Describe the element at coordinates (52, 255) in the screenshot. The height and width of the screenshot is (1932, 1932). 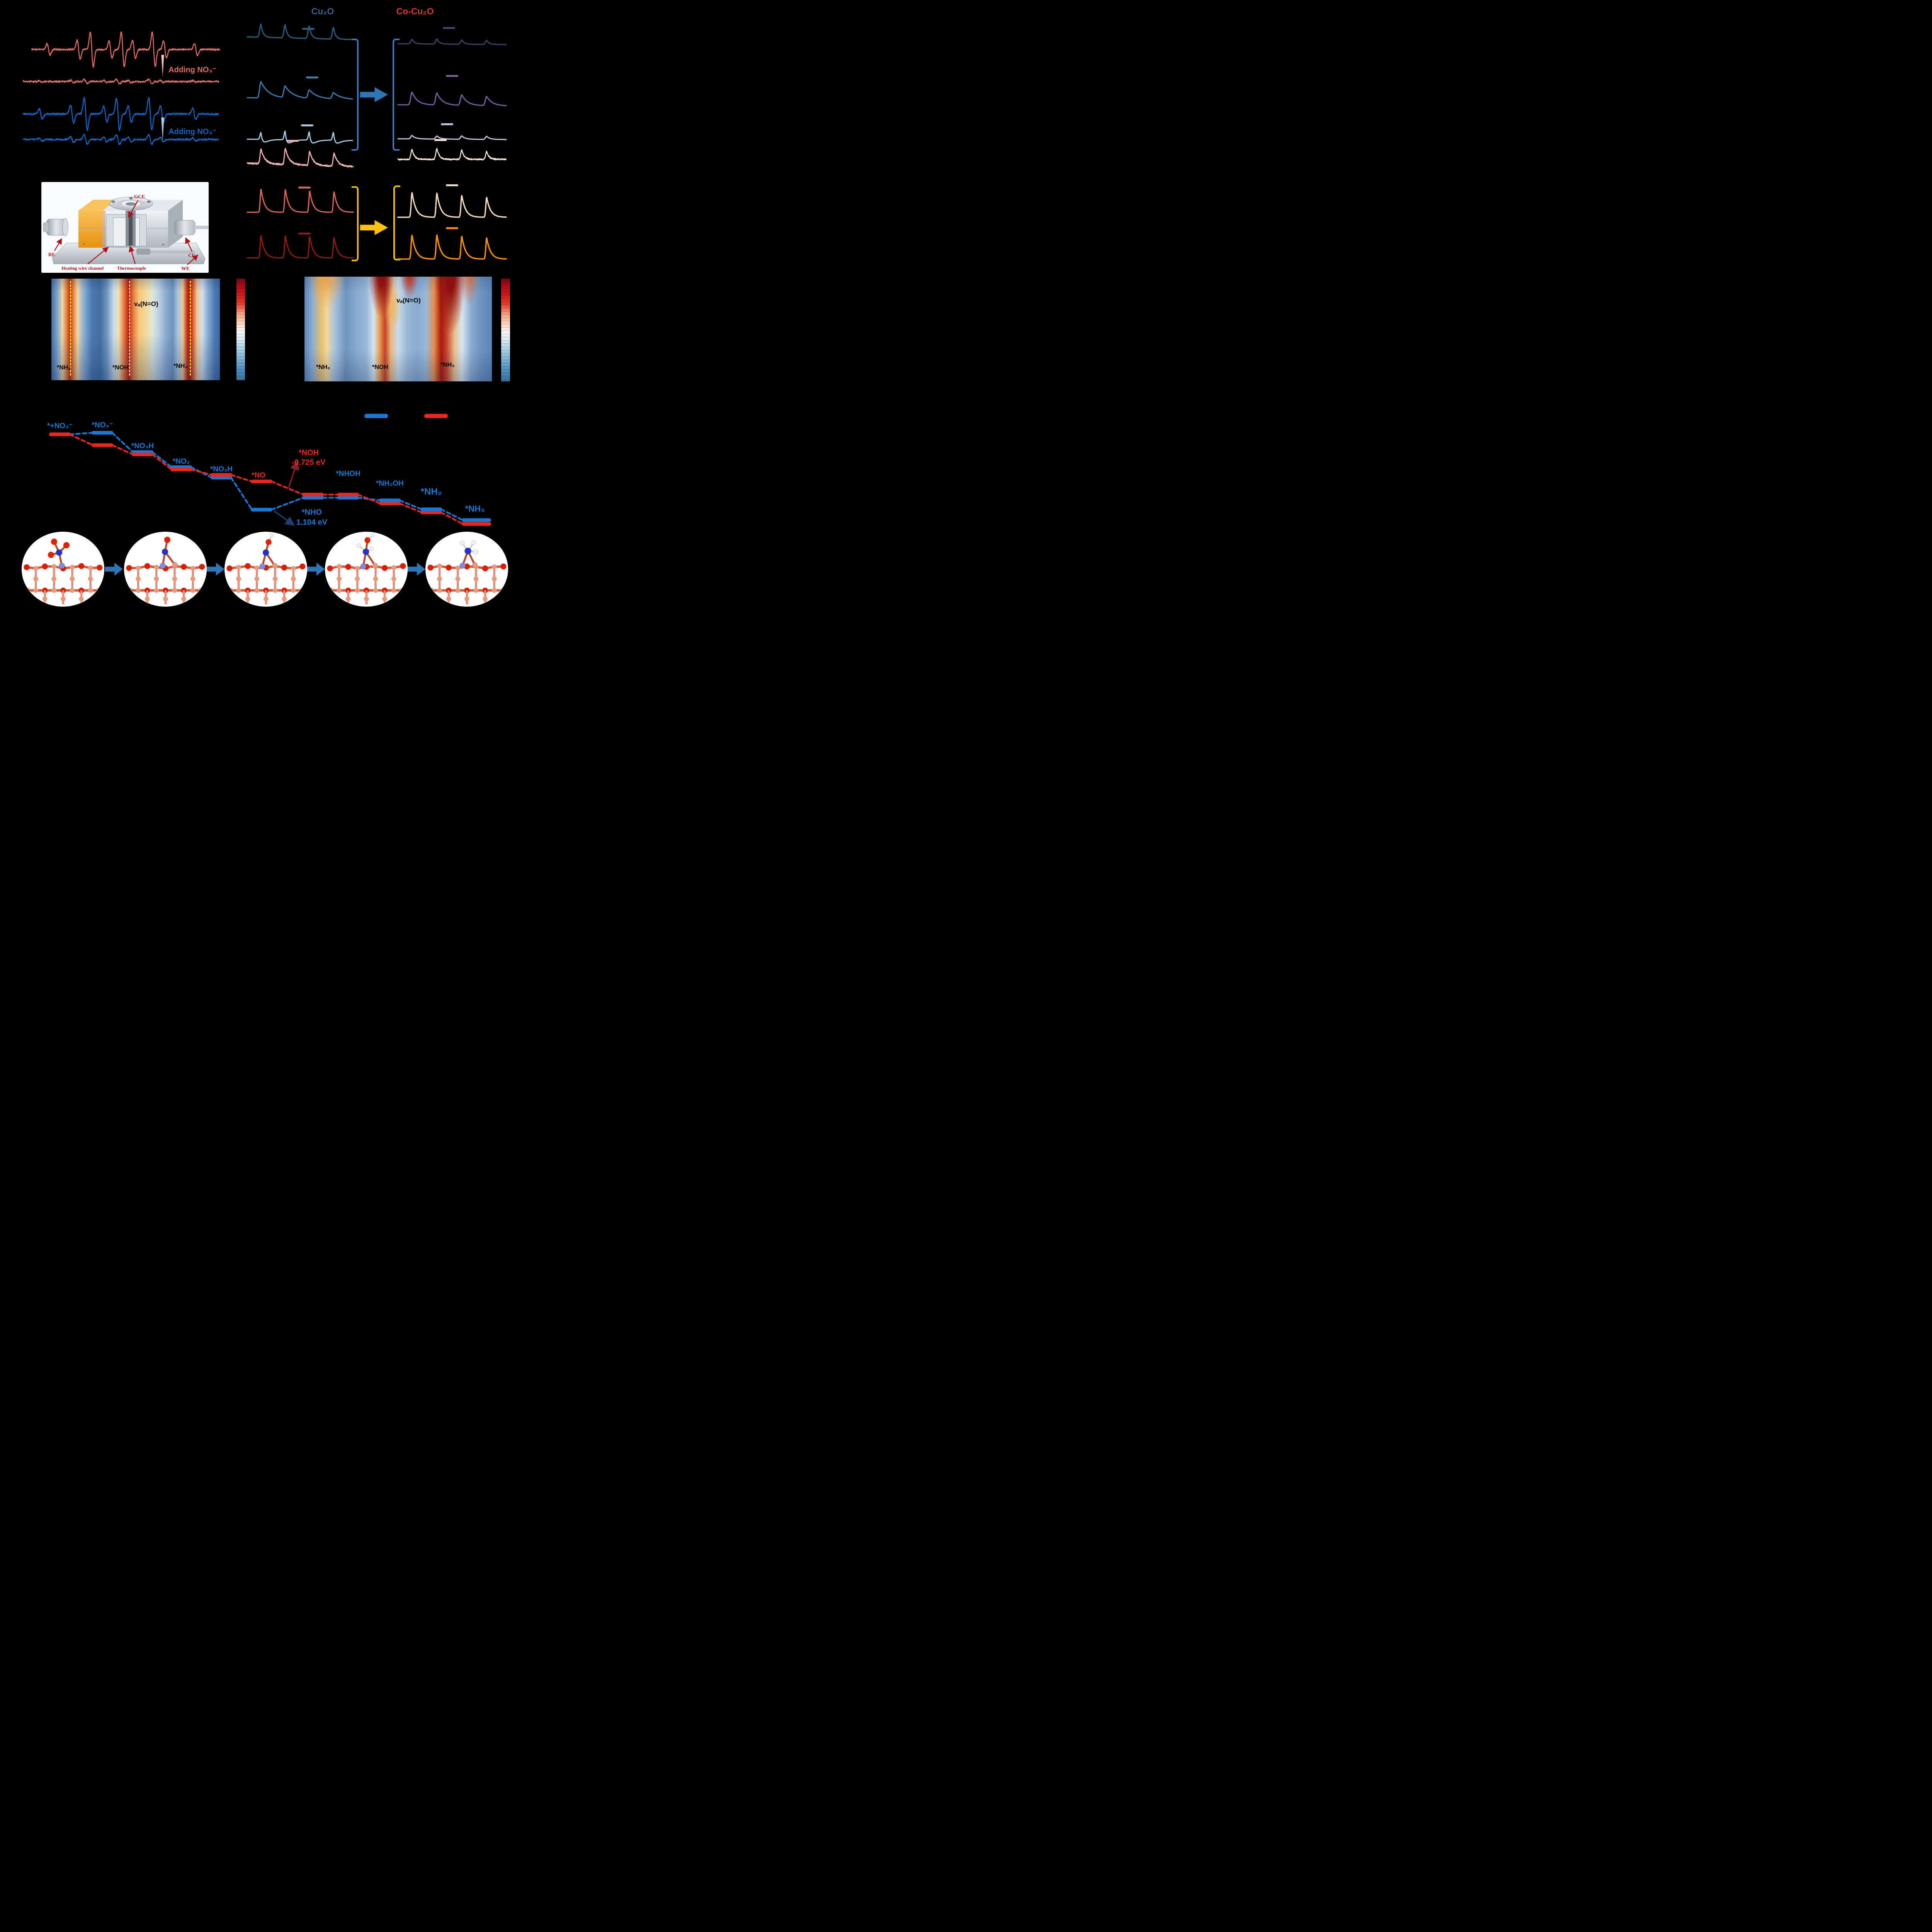
I see `device-label-re: RE` at that location.